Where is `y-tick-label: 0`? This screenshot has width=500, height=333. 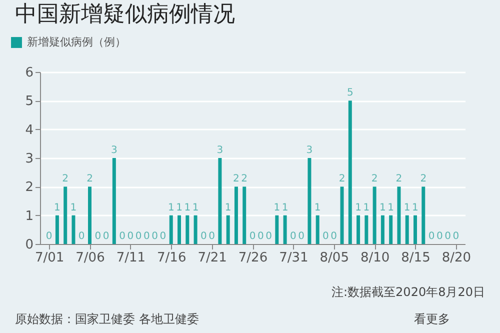
y-tick-label: 0 is located at coordinates (29, 245).